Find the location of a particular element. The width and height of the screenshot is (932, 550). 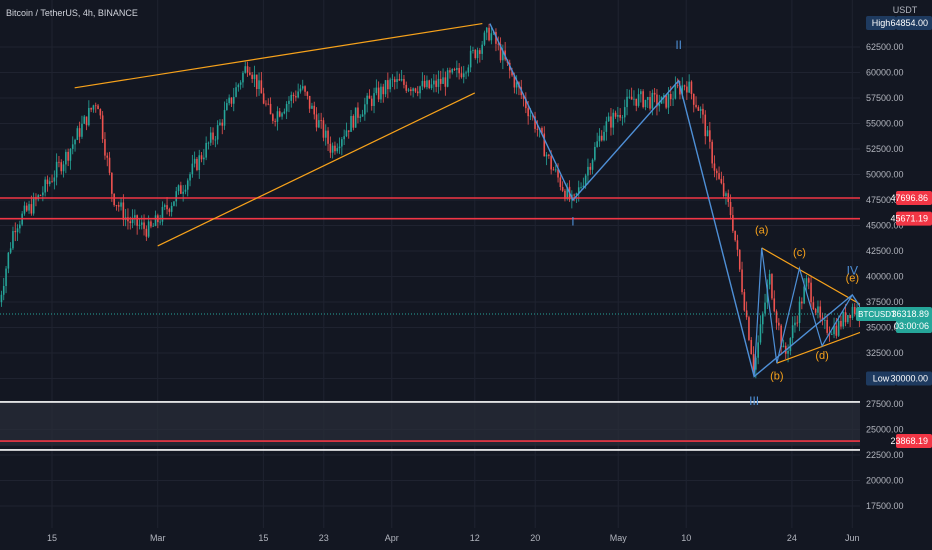

level-badge-bg is located at coordinates (914, 197).